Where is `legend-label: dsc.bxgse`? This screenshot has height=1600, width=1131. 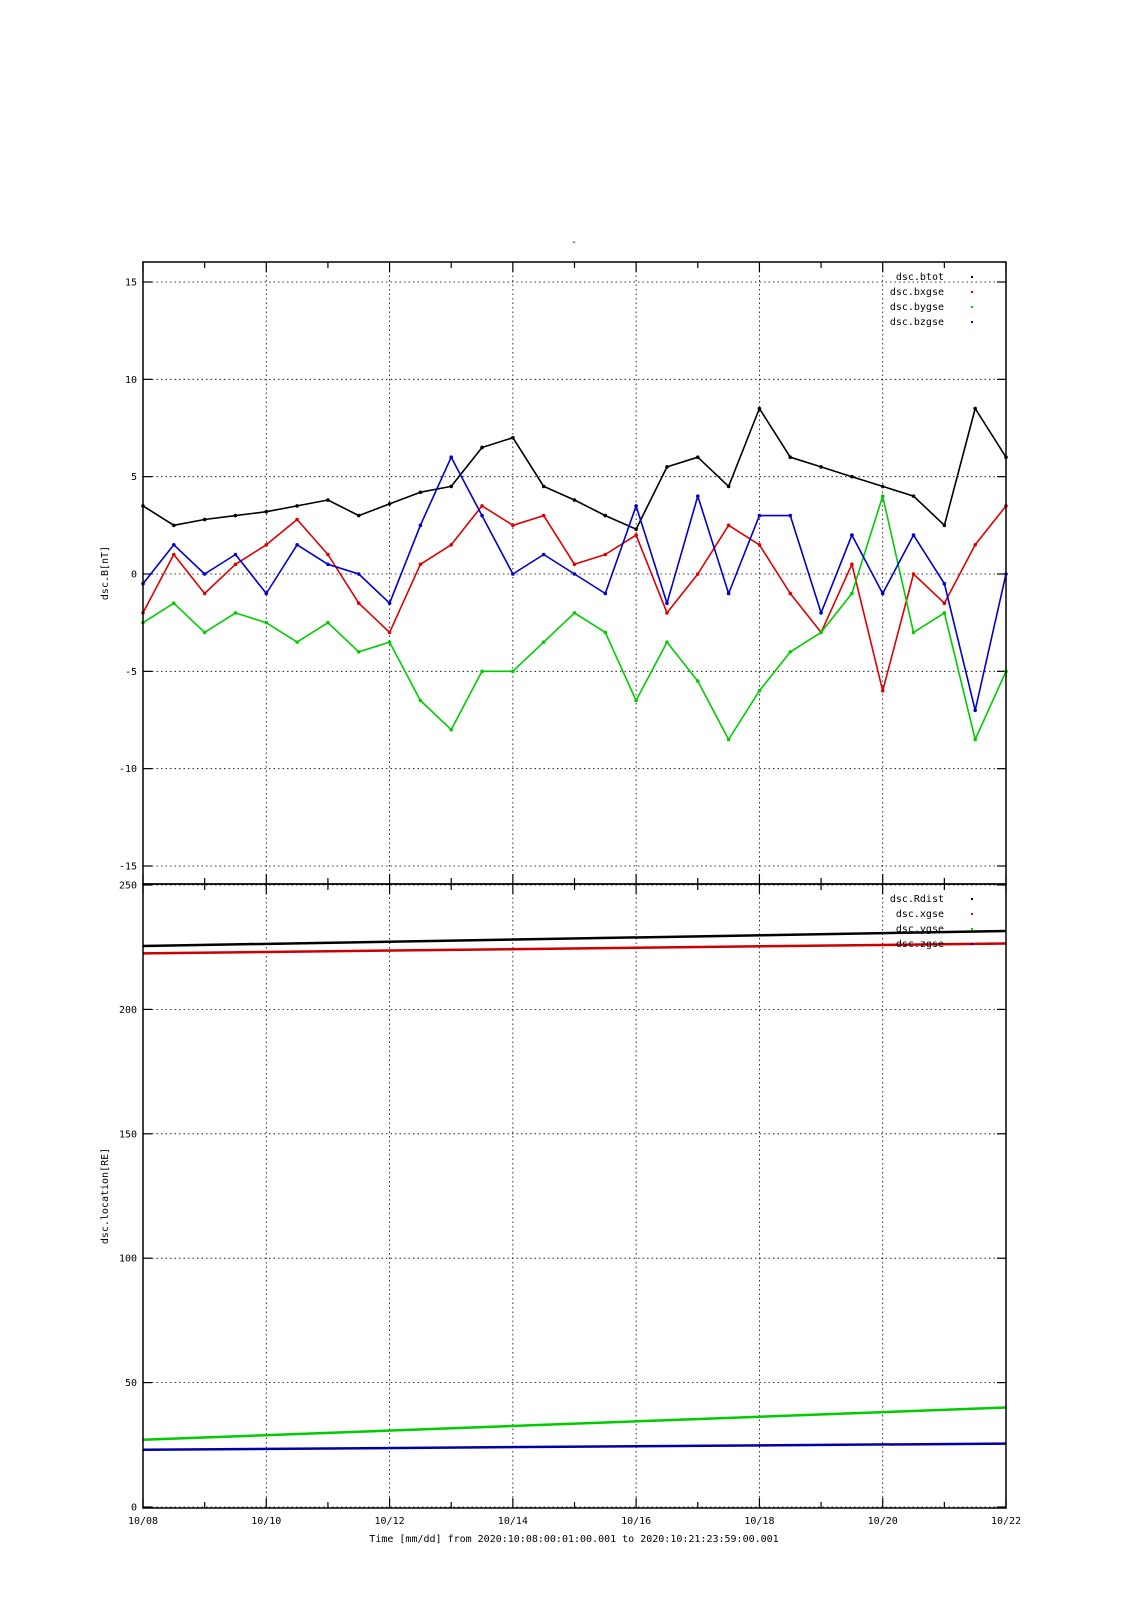
legend-label: dsc.bxgse is located at coordinates (917, 292).